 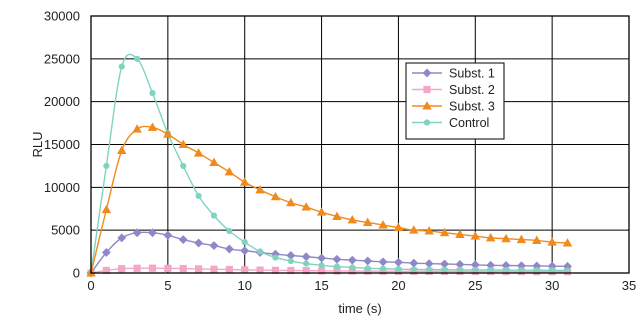 I want to click on x-tick-label: 5, so click(x=167, y=285).